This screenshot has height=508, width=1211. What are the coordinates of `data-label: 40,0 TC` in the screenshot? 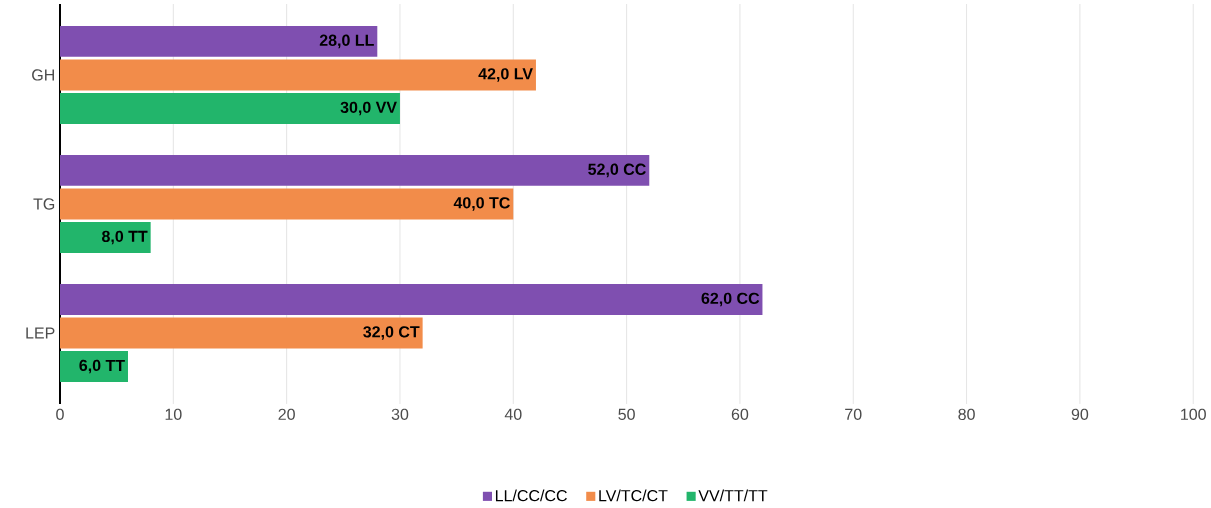 It's located at (481, 203).